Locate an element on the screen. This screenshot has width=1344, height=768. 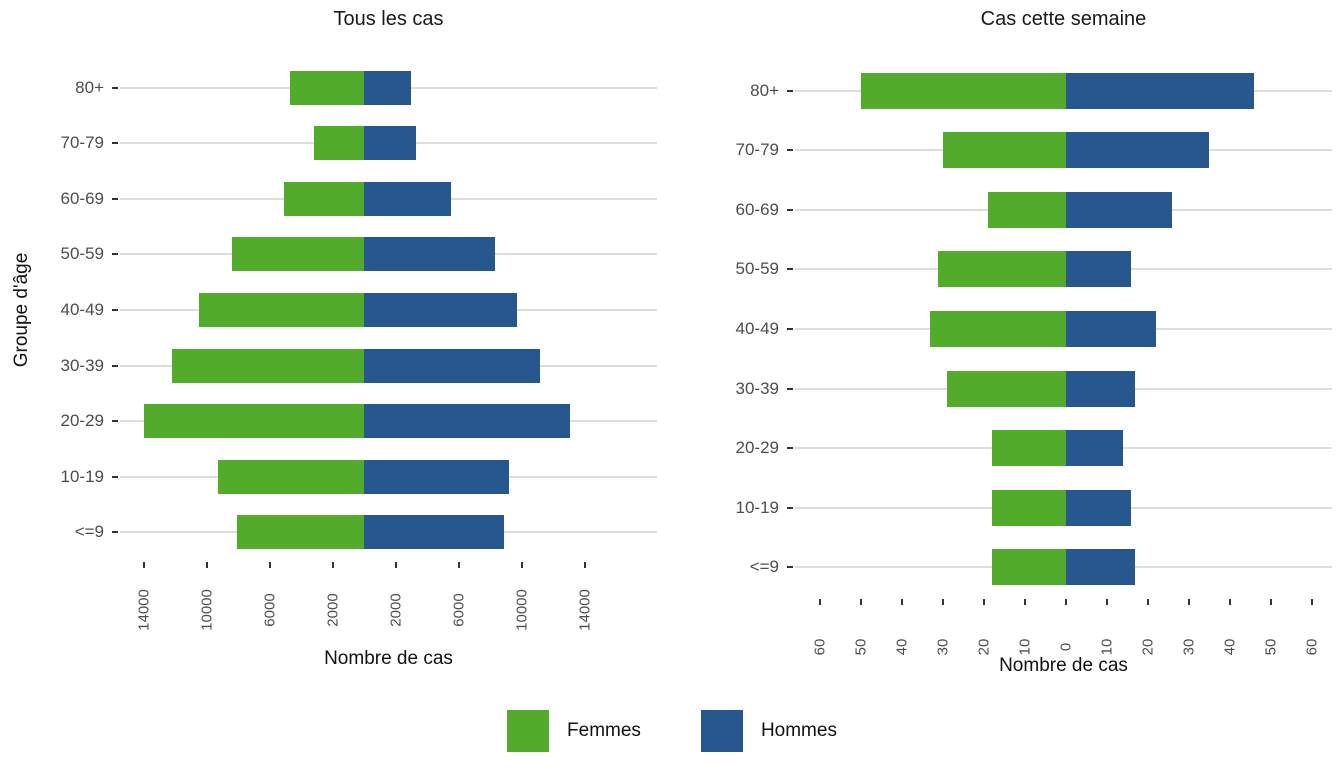
y-axis-label-40-49: 40-49 is located at coordinates (82, 309).